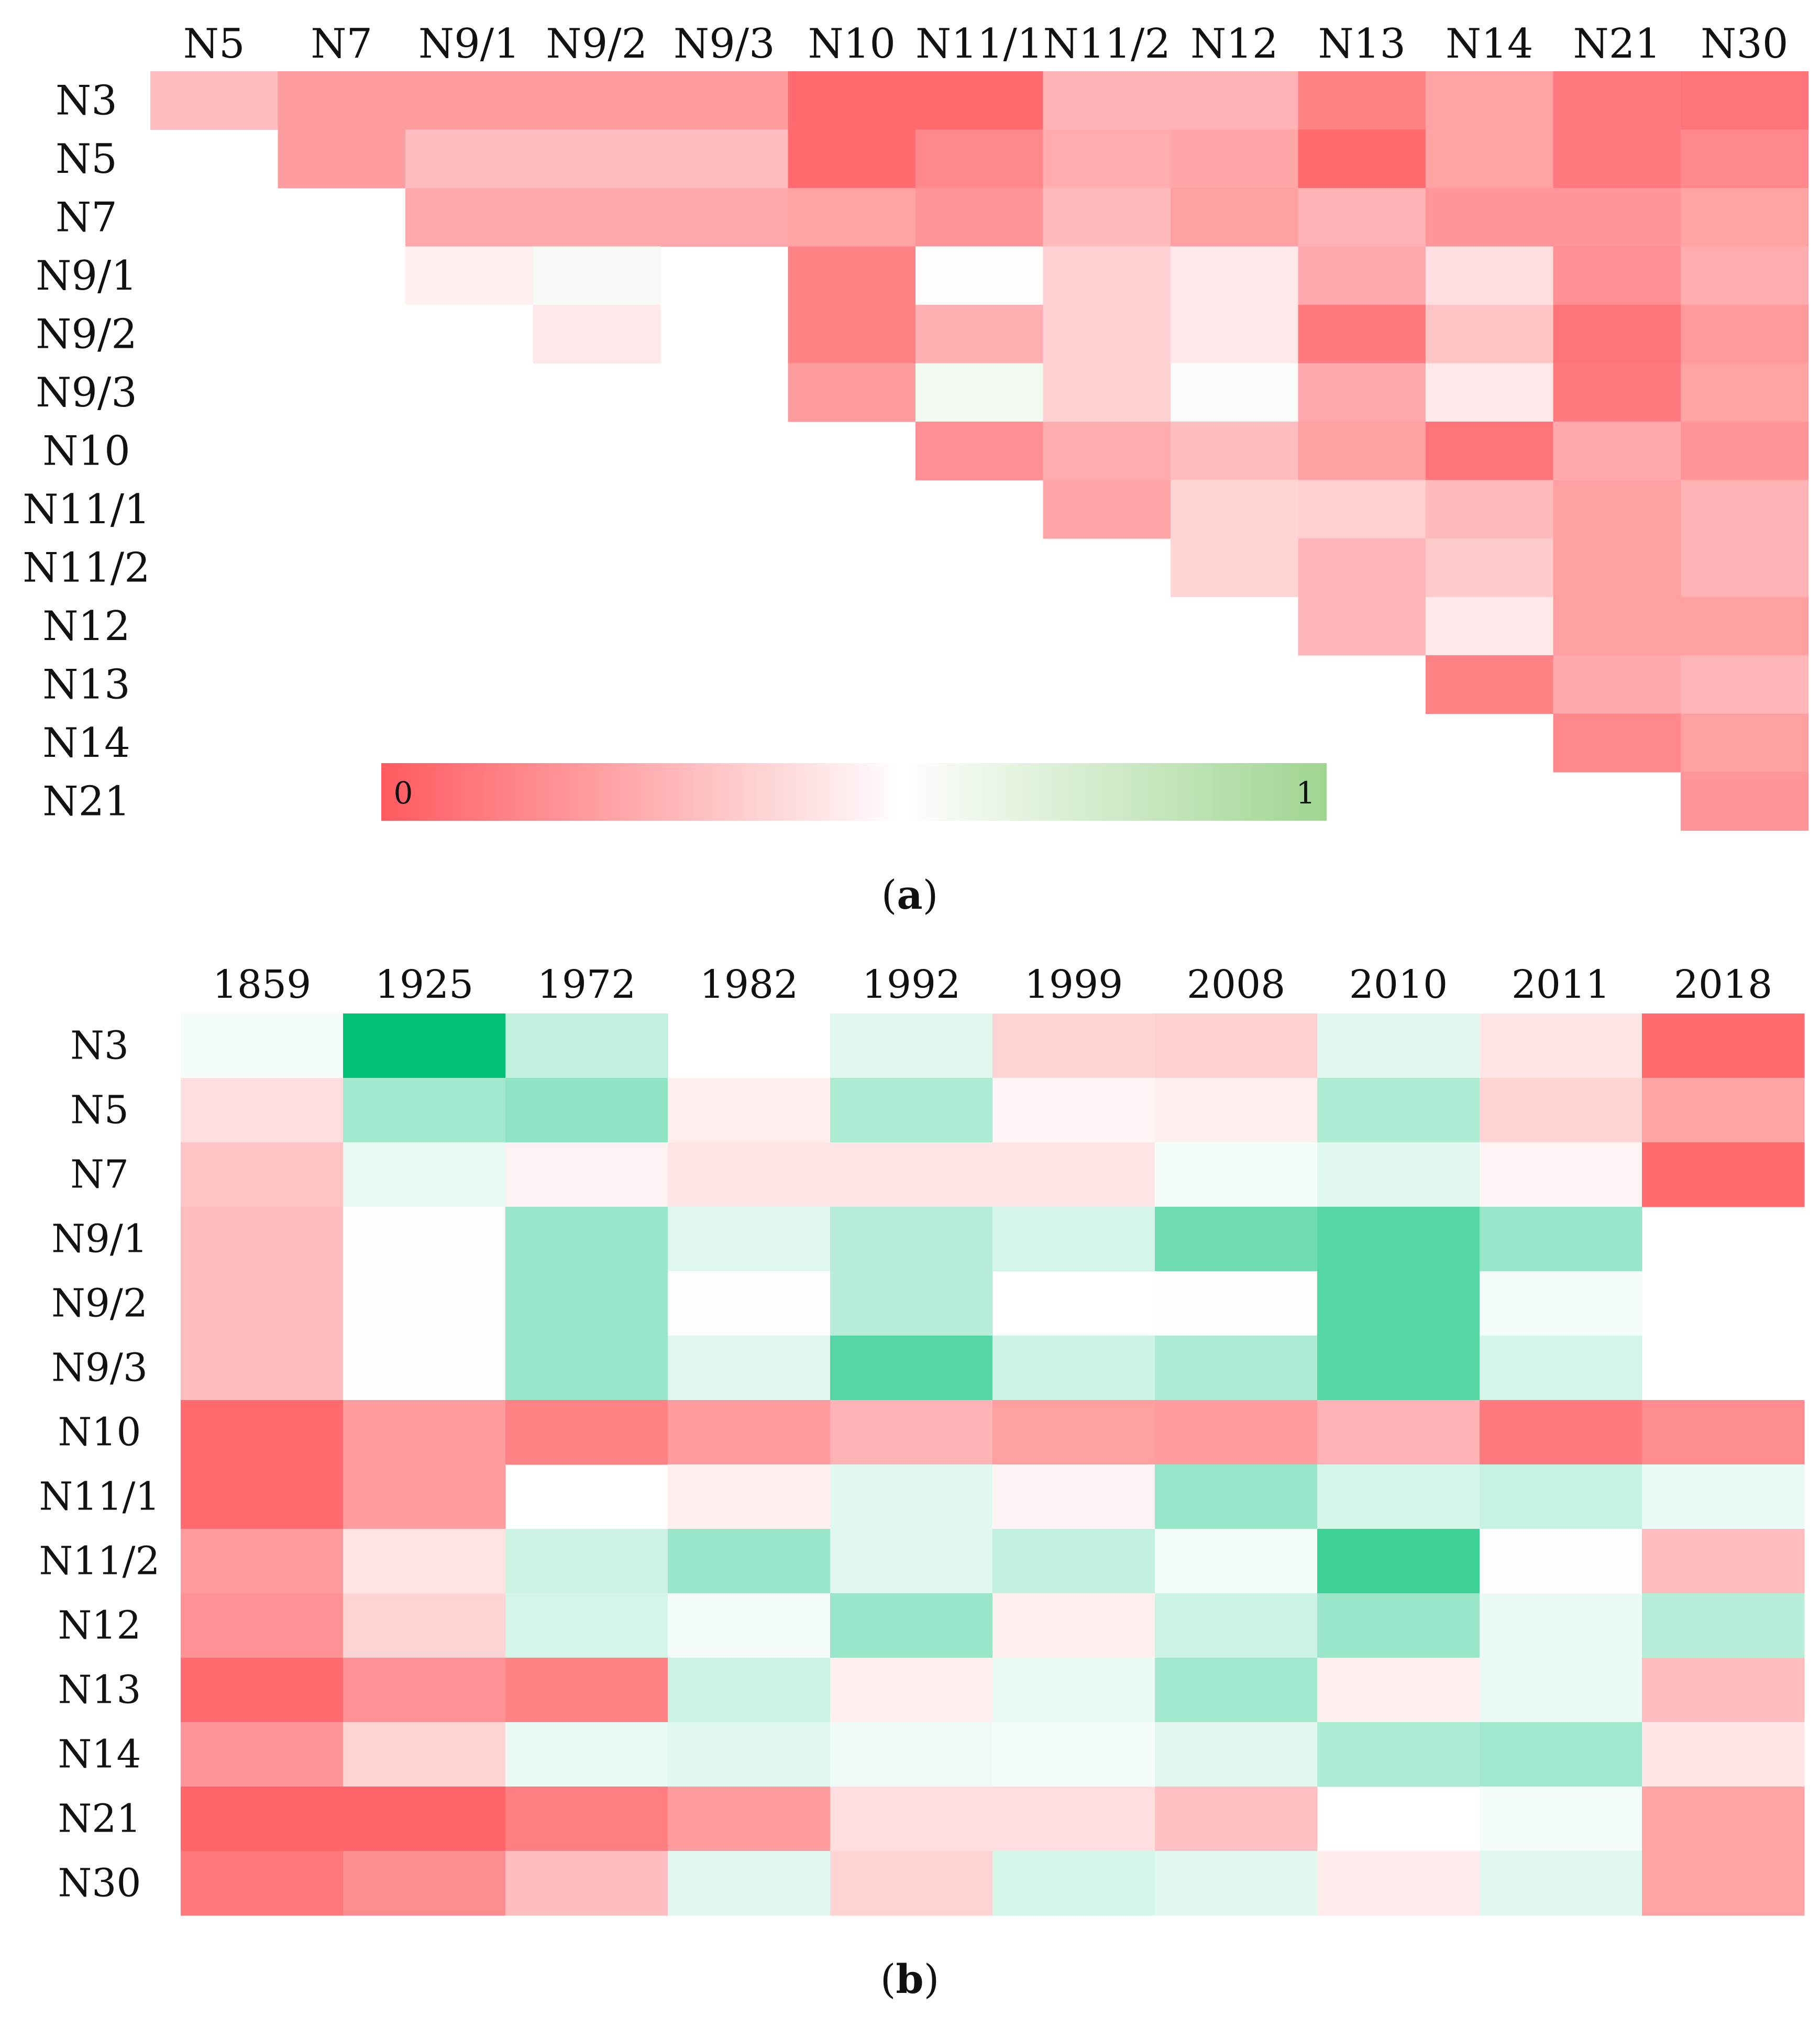  I want to click on heatmap-cell-n9-3-1999, so click(1074, 1369).